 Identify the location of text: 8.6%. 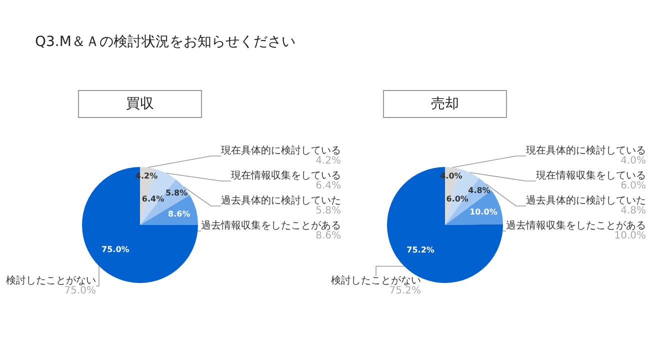
(328, 236).